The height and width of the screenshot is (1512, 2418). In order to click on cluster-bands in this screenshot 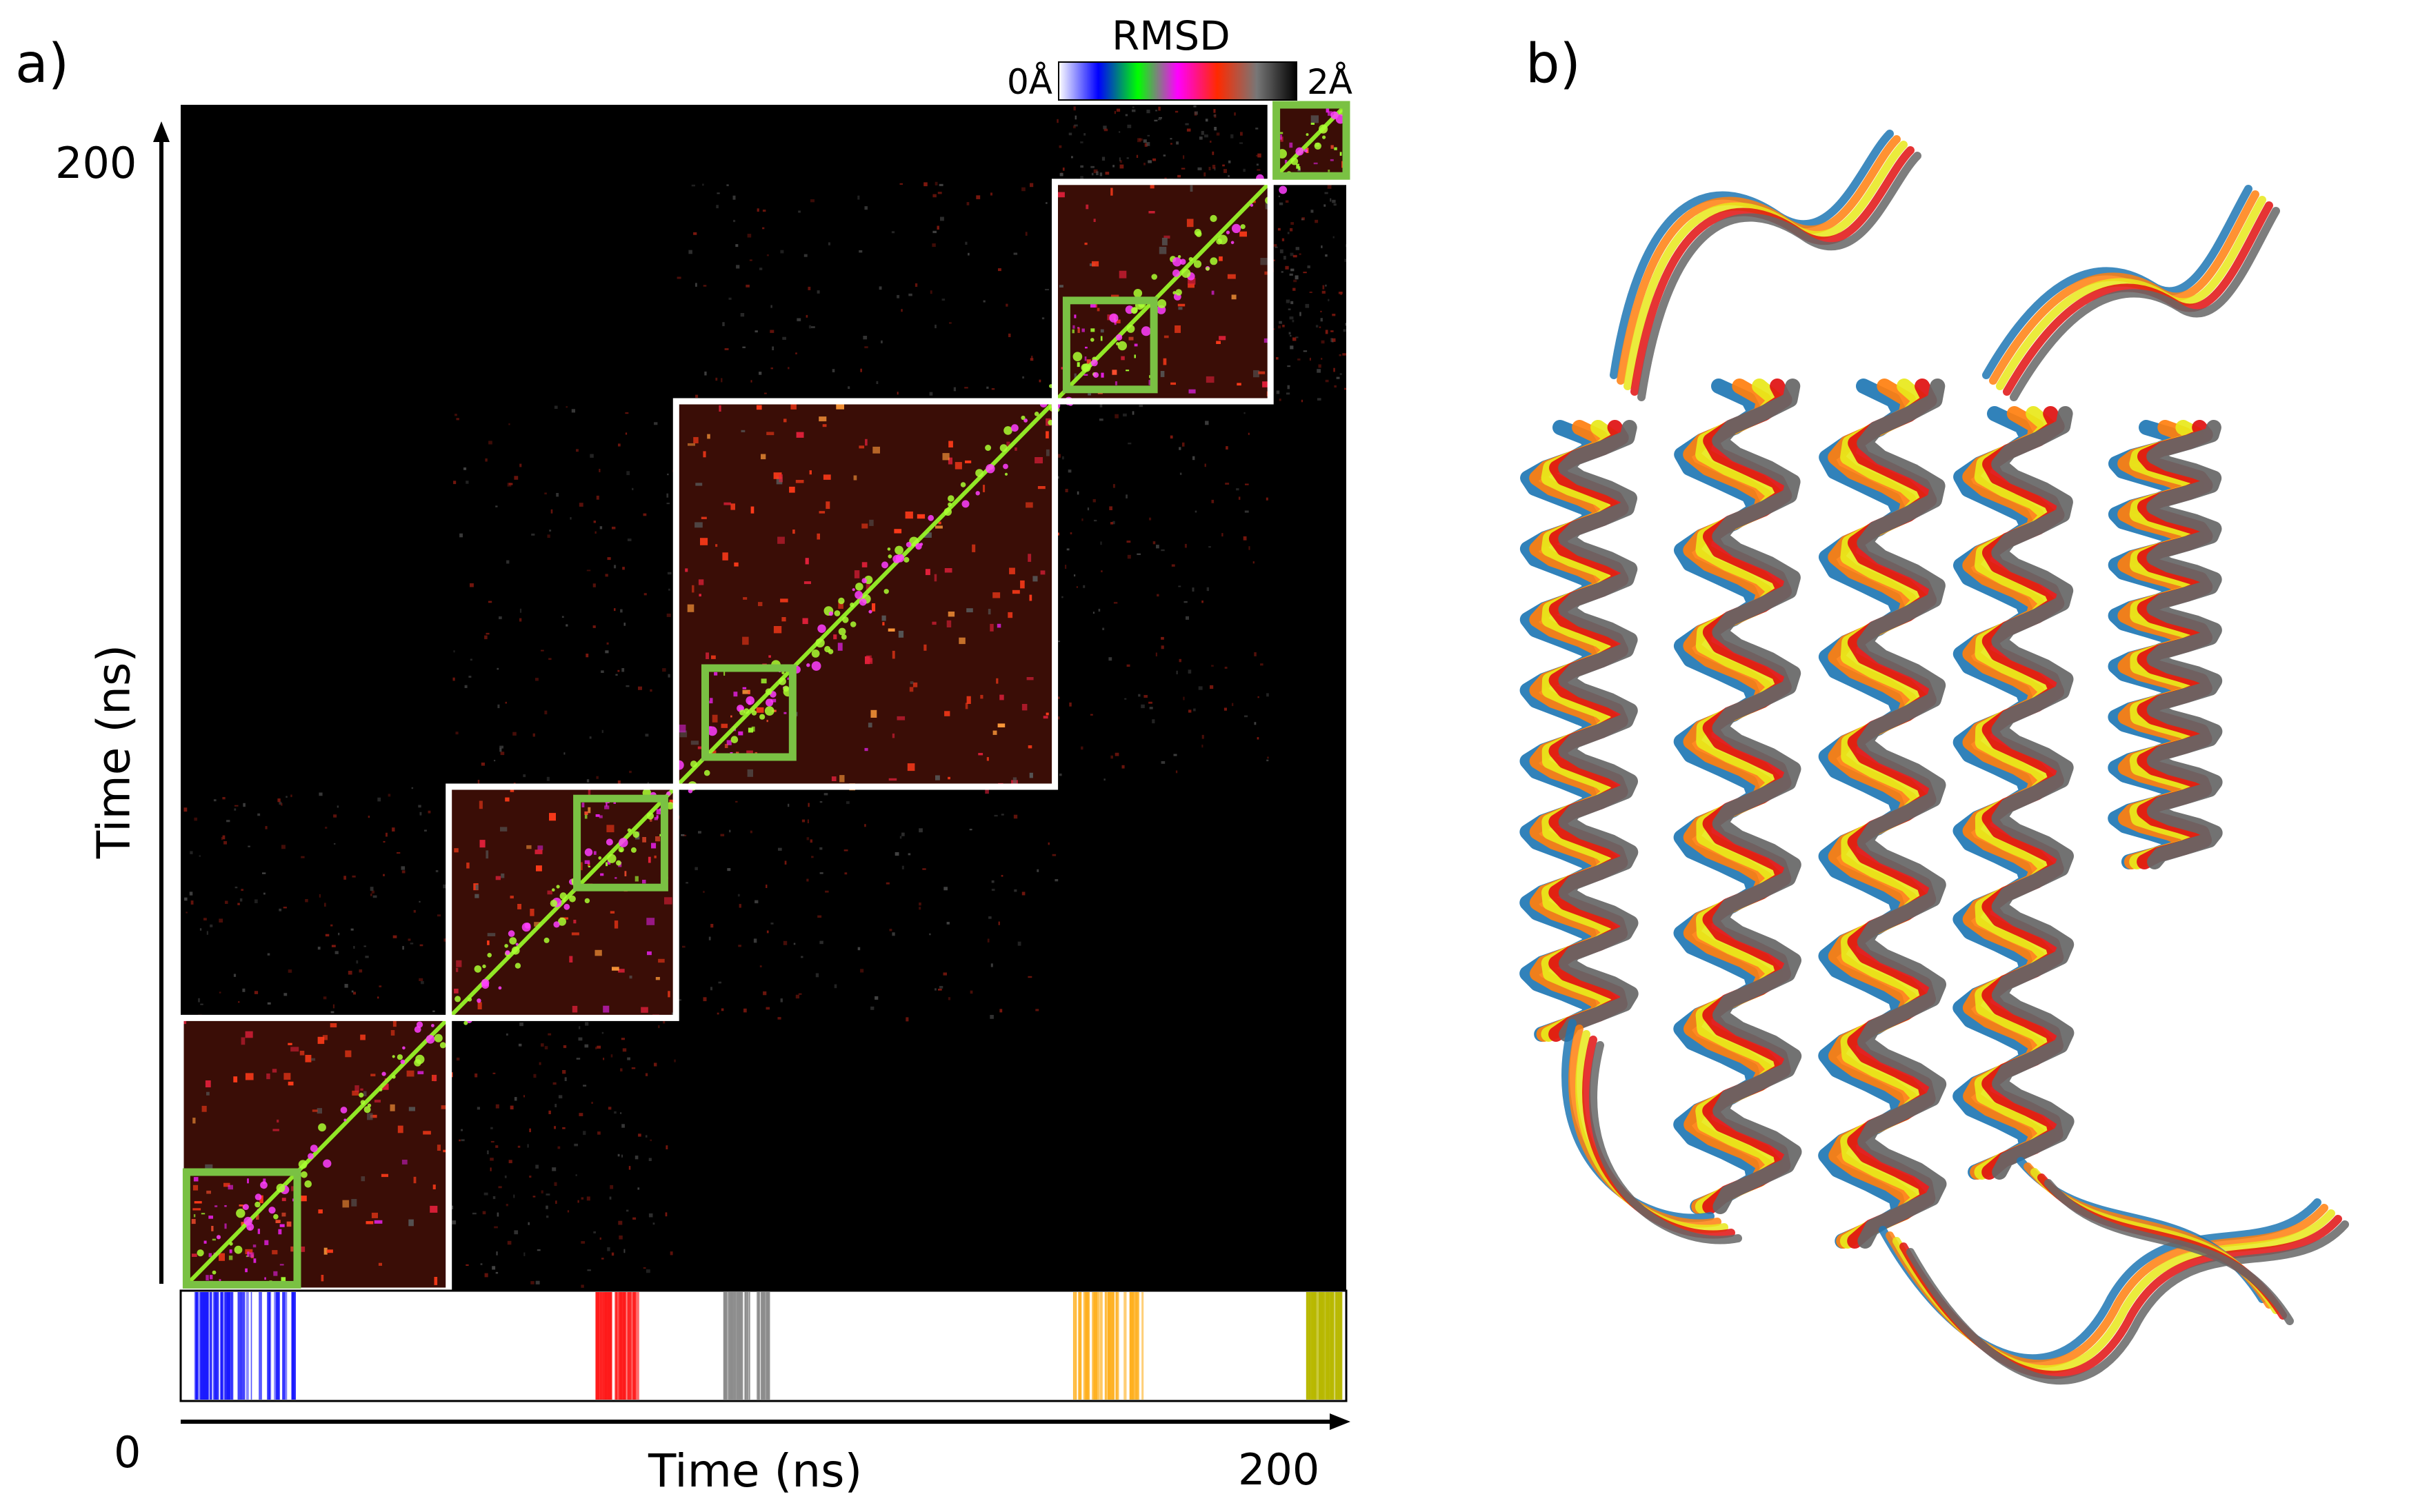, I will do `click(768, 1346)`.